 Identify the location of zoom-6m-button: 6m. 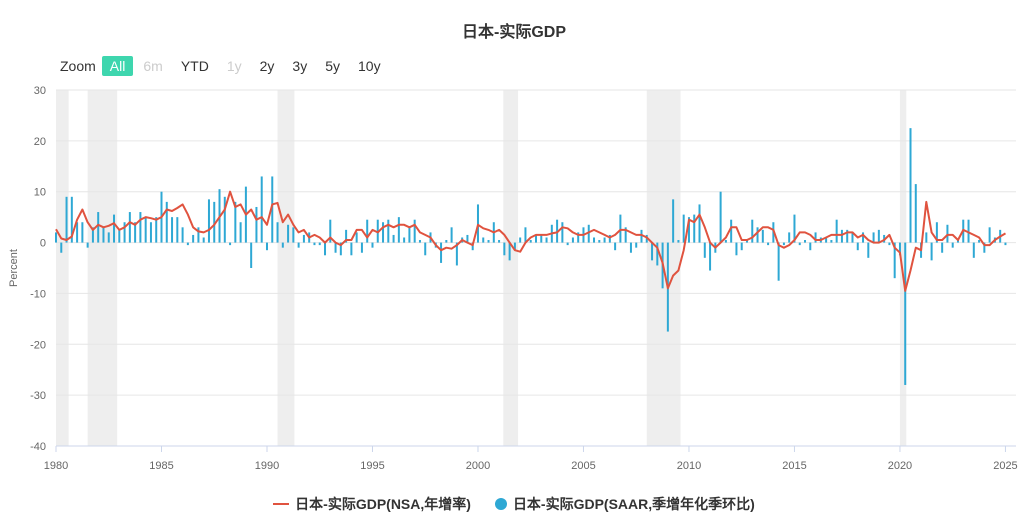
(153, 66).